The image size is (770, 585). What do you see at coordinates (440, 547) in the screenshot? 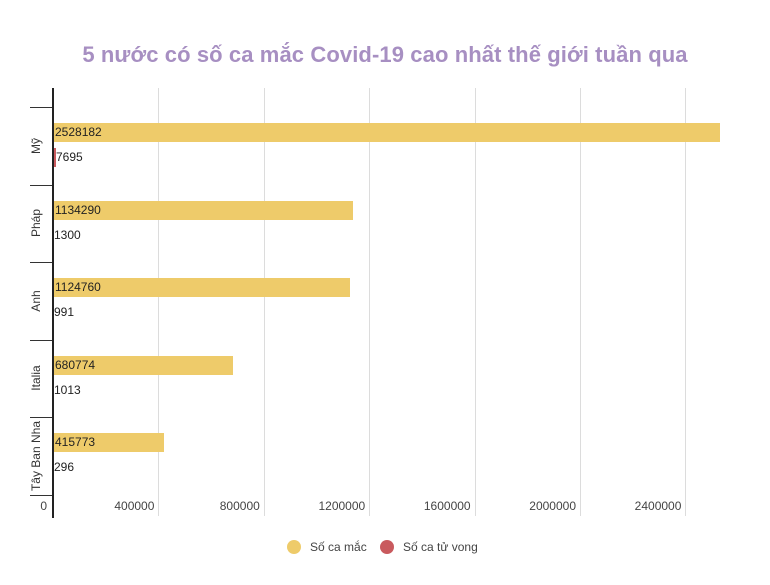
I see `legend-label: Số ca tử vong` at bounding box center [440, 547].